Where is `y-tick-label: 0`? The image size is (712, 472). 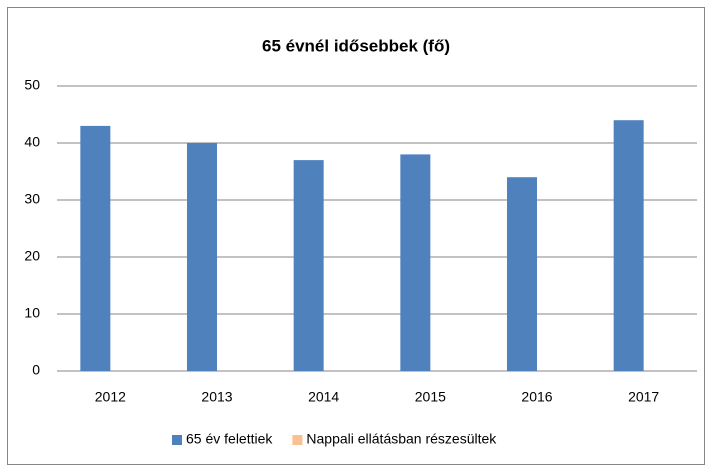 y-tick-label: 0 is located at coordinates (36, 370).